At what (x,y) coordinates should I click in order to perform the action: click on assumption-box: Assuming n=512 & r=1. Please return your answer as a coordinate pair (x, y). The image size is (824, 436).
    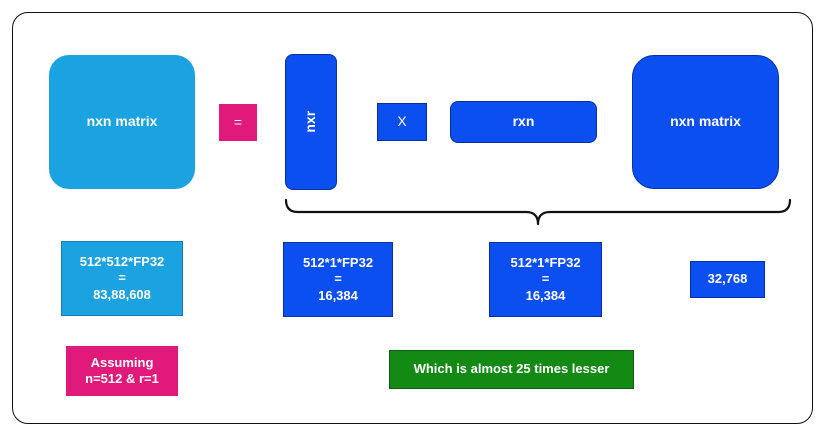
    Looking at the image, I should click on (122, 371).